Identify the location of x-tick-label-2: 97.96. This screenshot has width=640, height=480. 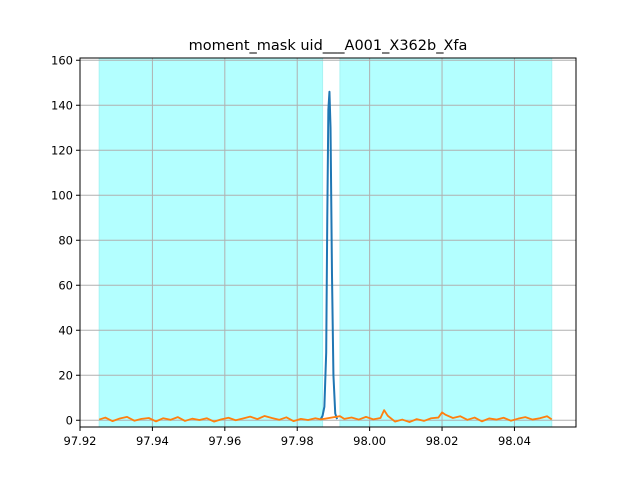
(224, 441).